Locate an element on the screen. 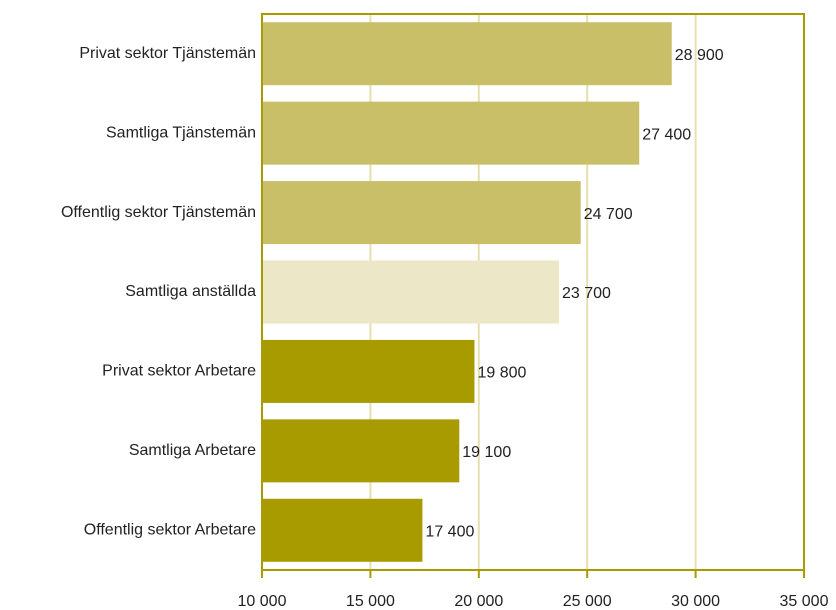 This screenshot has height=610, width=836. value-label: 28 900 is located at coordinates (699, 55).